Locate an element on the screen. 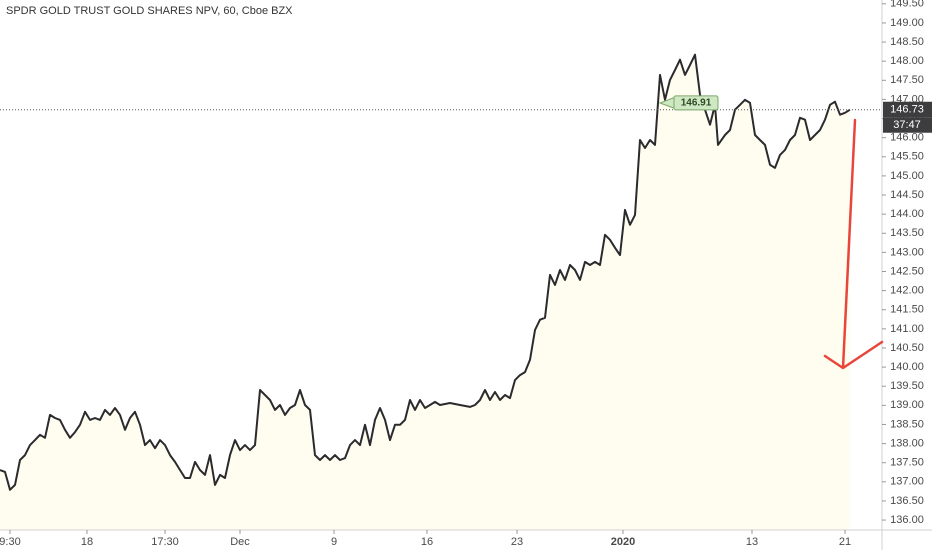 This screenshot has height=550, width=932. x-tick-label: 9 is located at coordinates (334, 542).